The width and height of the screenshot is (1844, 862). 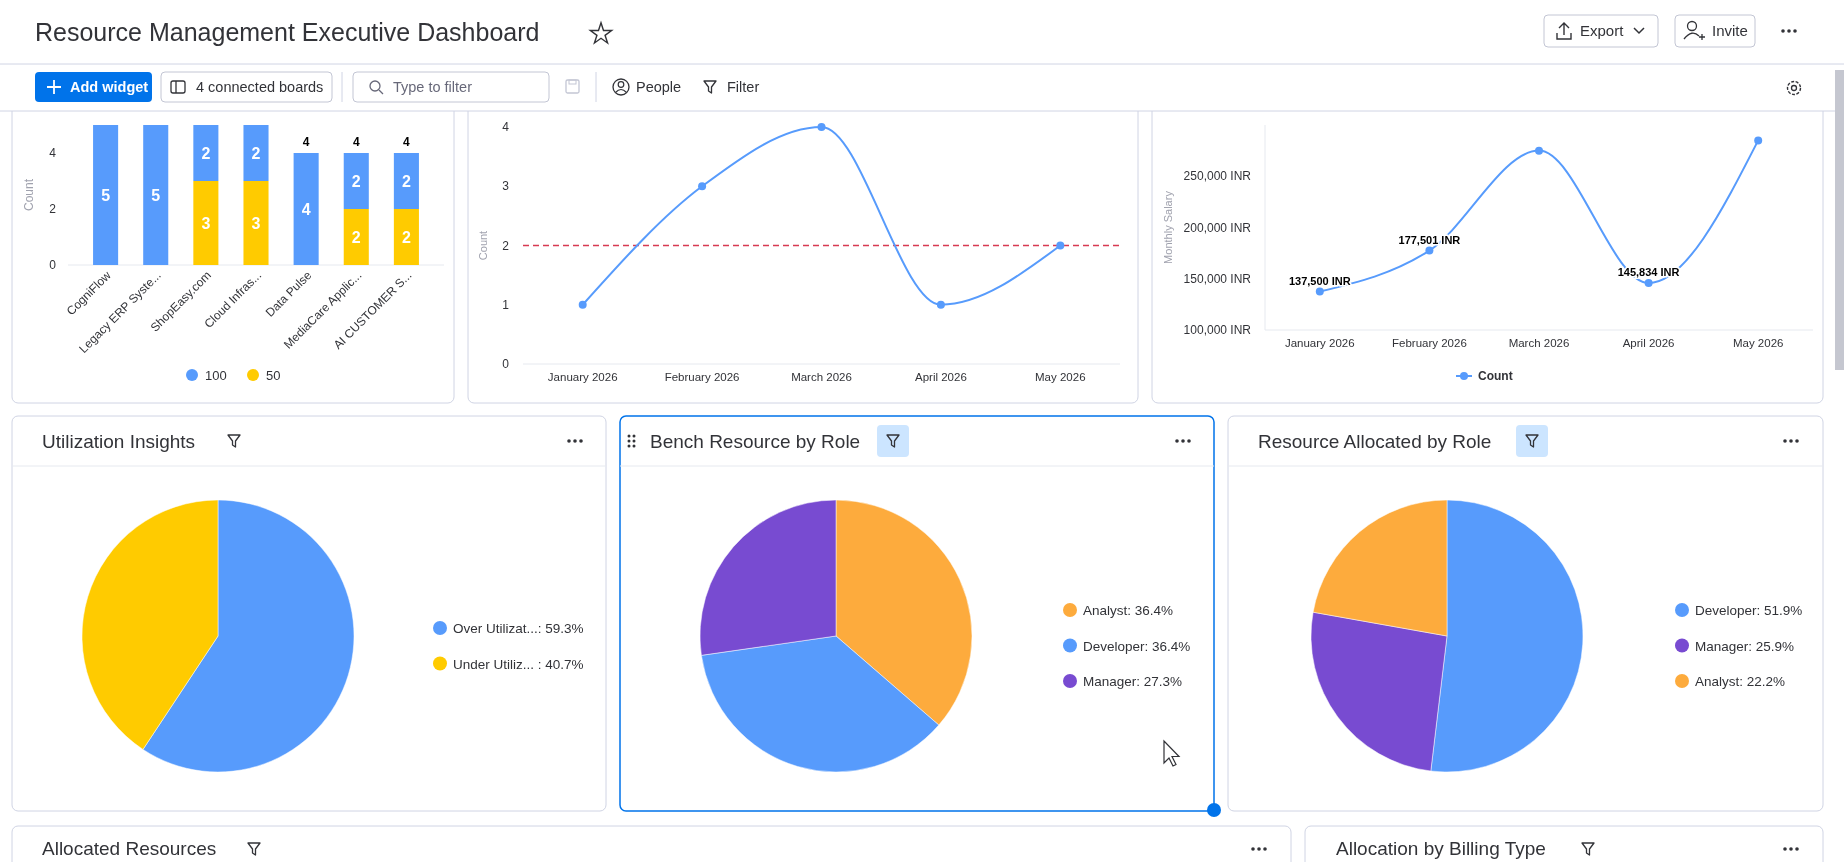 What do you see at coordinates (1217, 176) in the screenshot?
I see `y-tick-label: 250,000 INR` at bounding box center [1217, 176].